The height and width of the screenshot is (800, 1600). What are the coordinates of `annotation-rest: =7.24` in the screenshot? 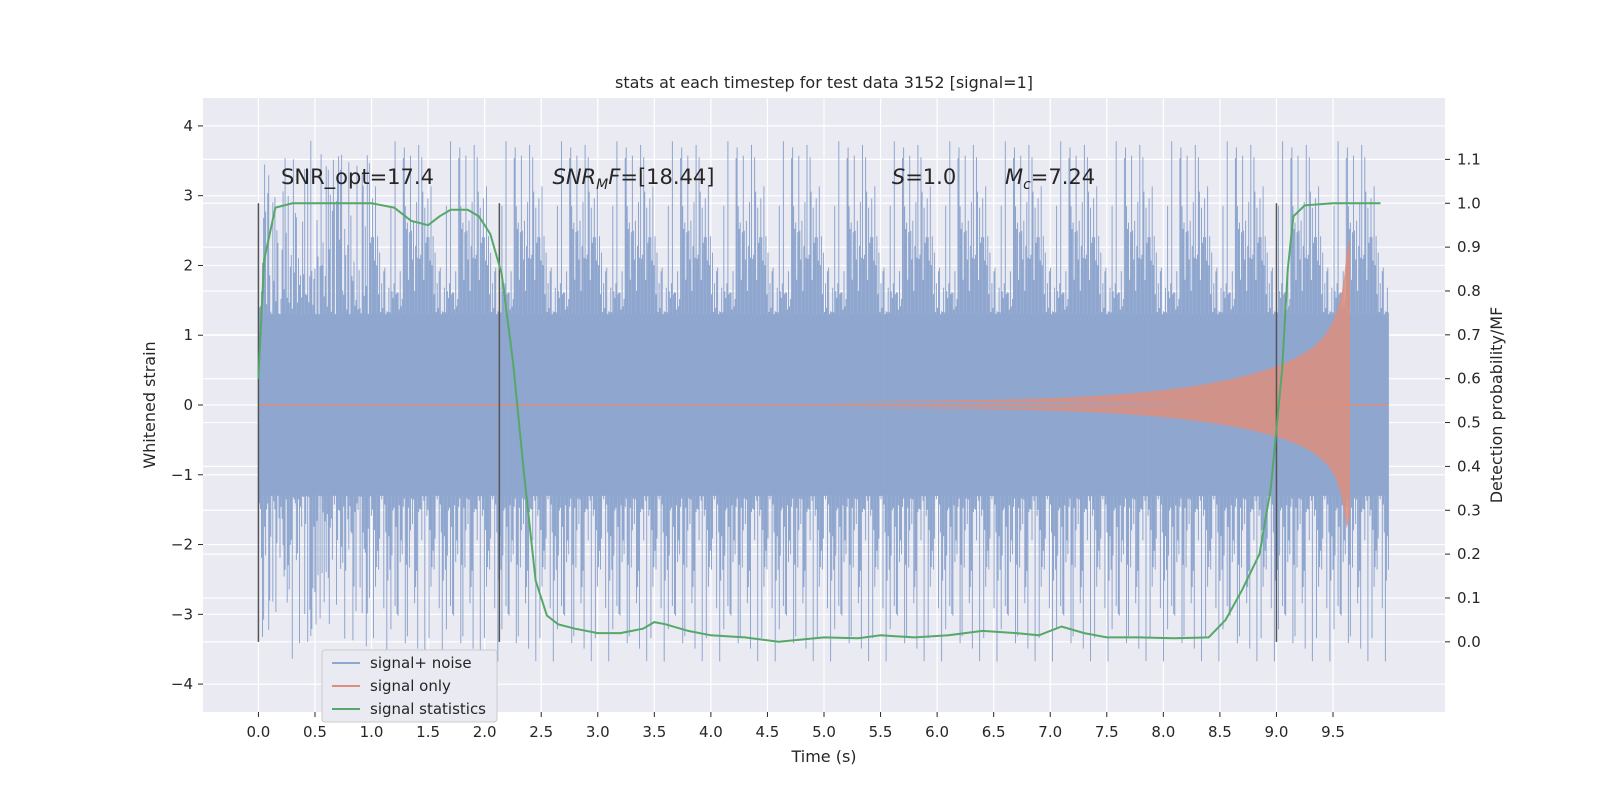 It's located at (1063, 177).